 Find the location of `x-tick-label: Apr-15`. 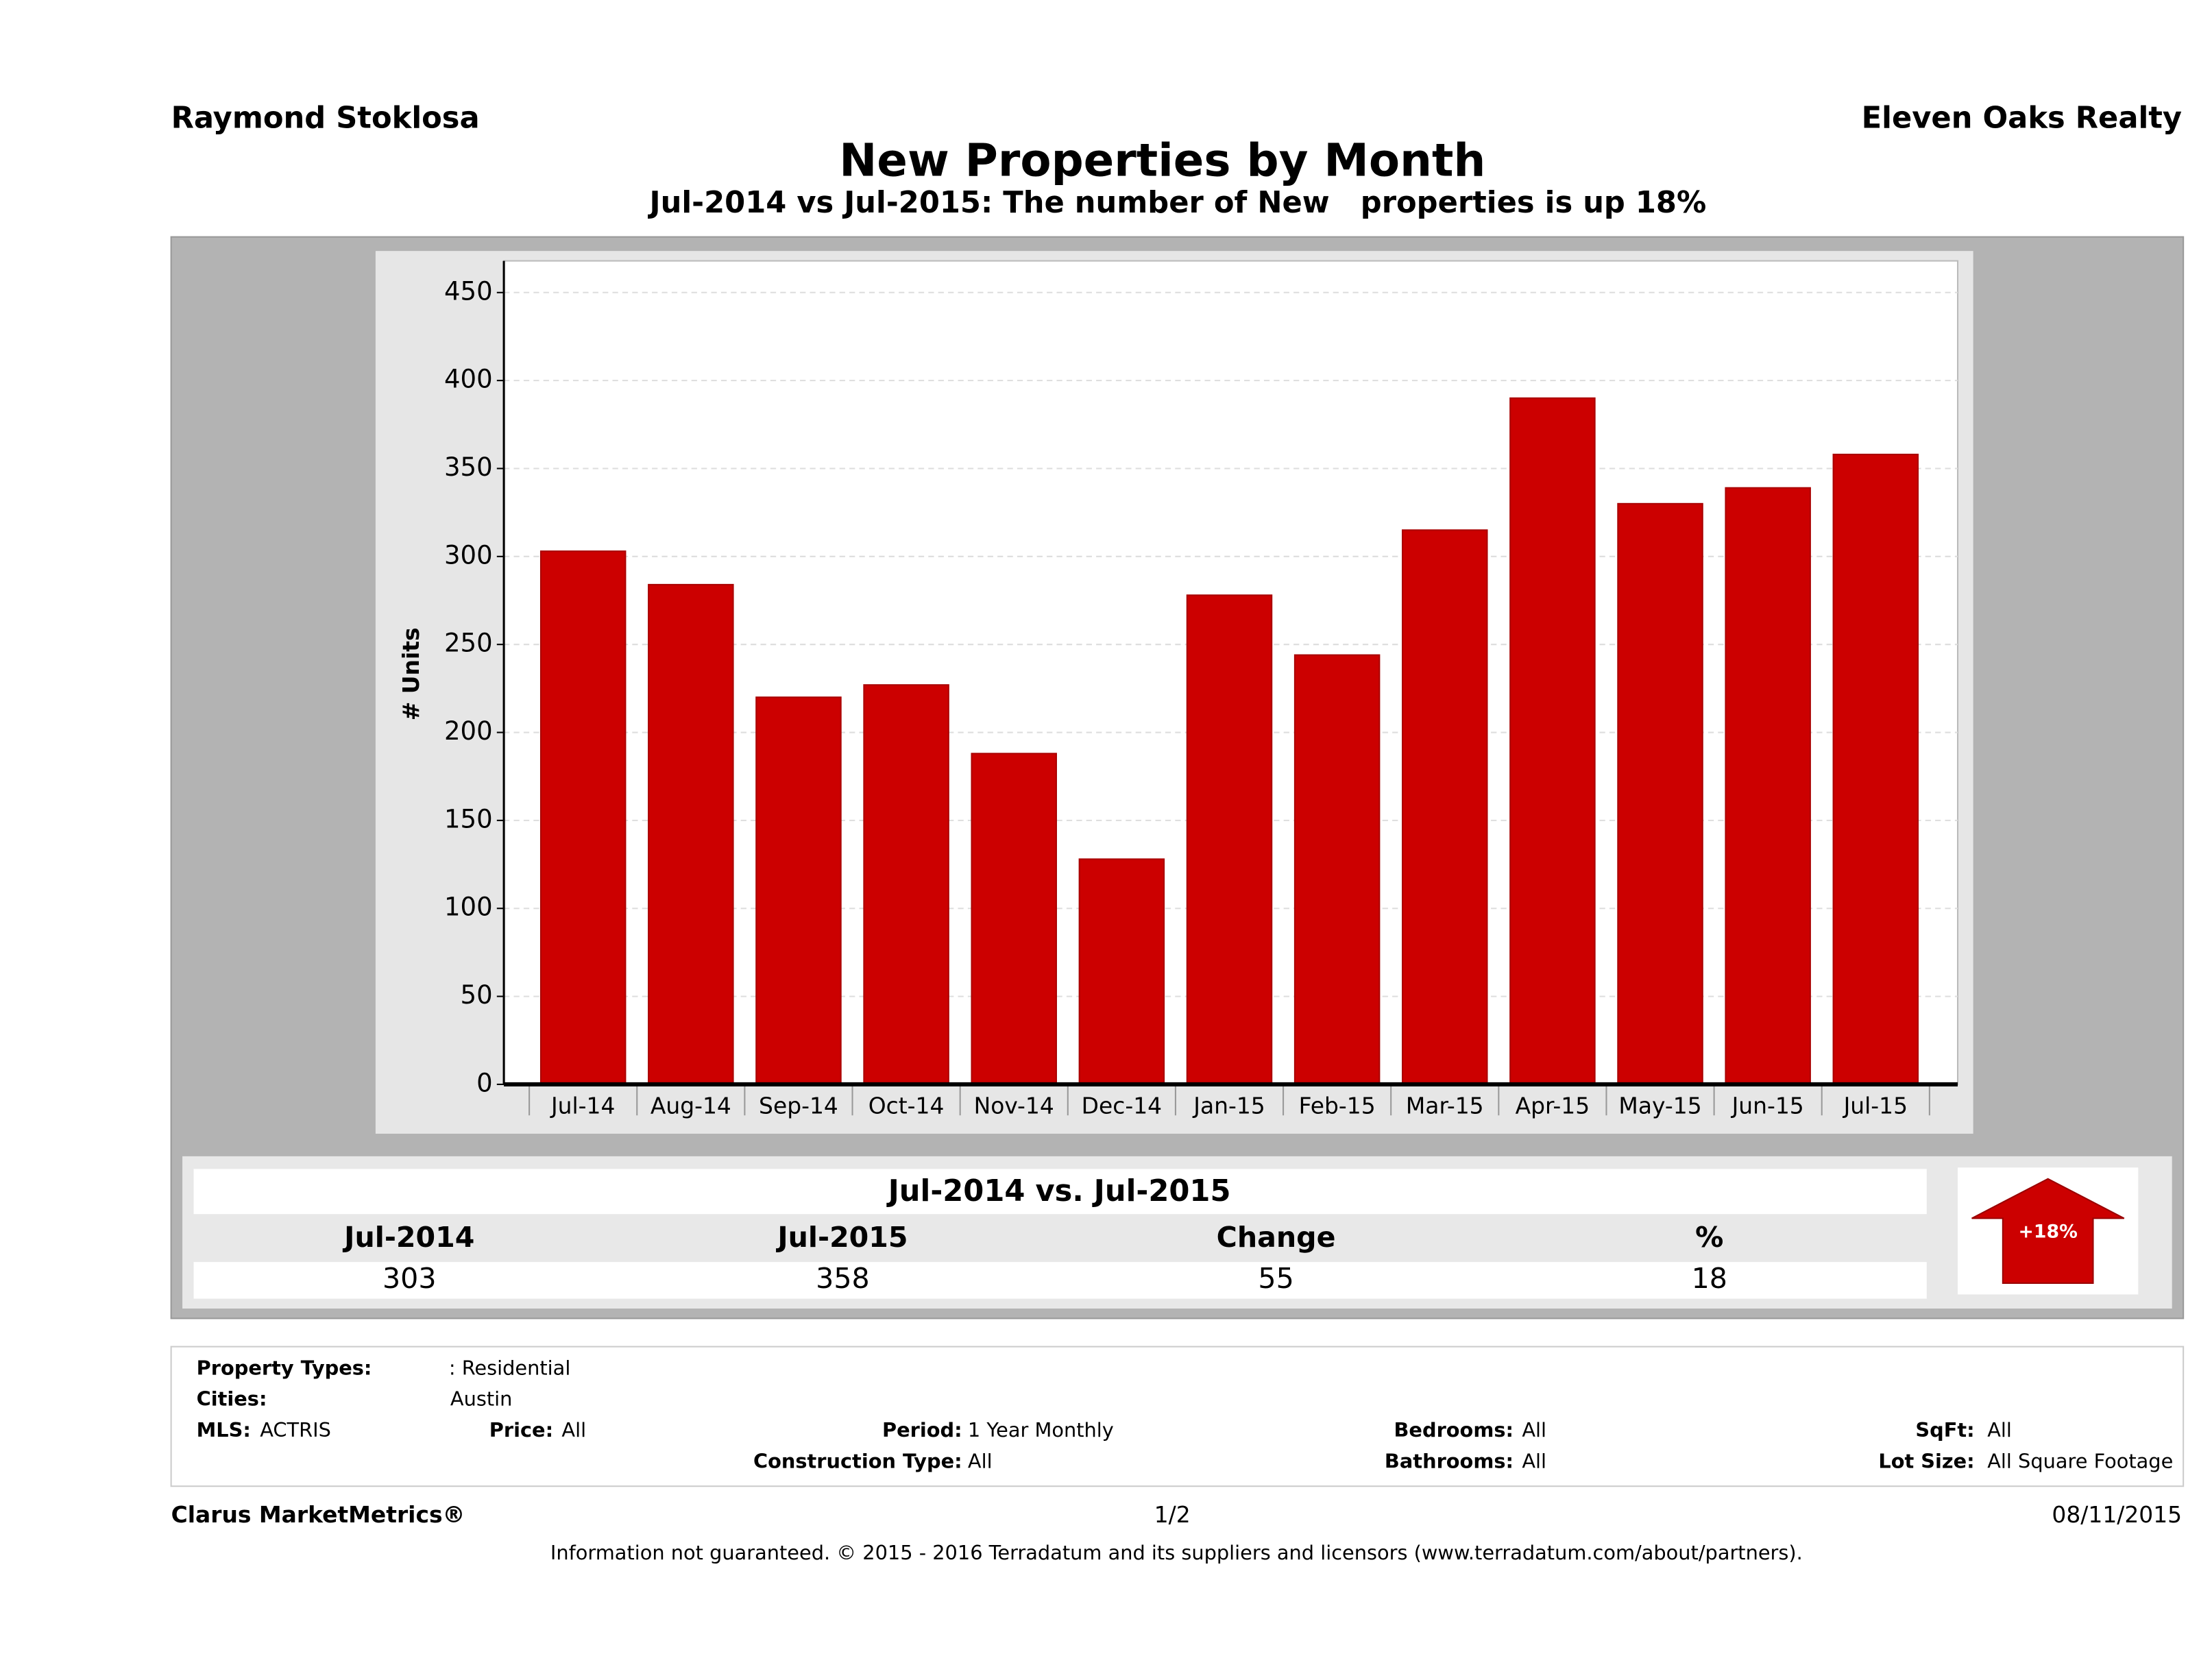

x-tick-label: Apr-15 is located at coordinates (1553, 1105).